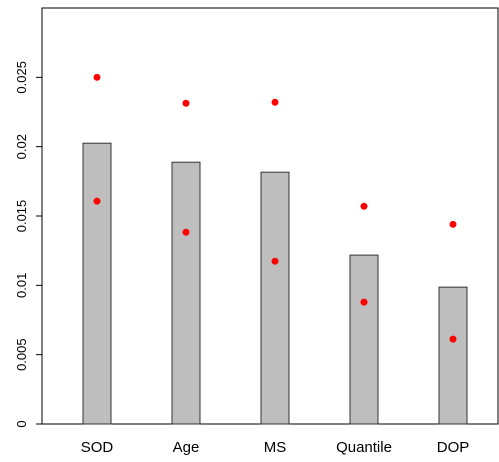 This screenshot has height=462, width=499. Describe the element at coordinates (21, 423) in the screenshot. I see `y-tick-label: 0` at that location.